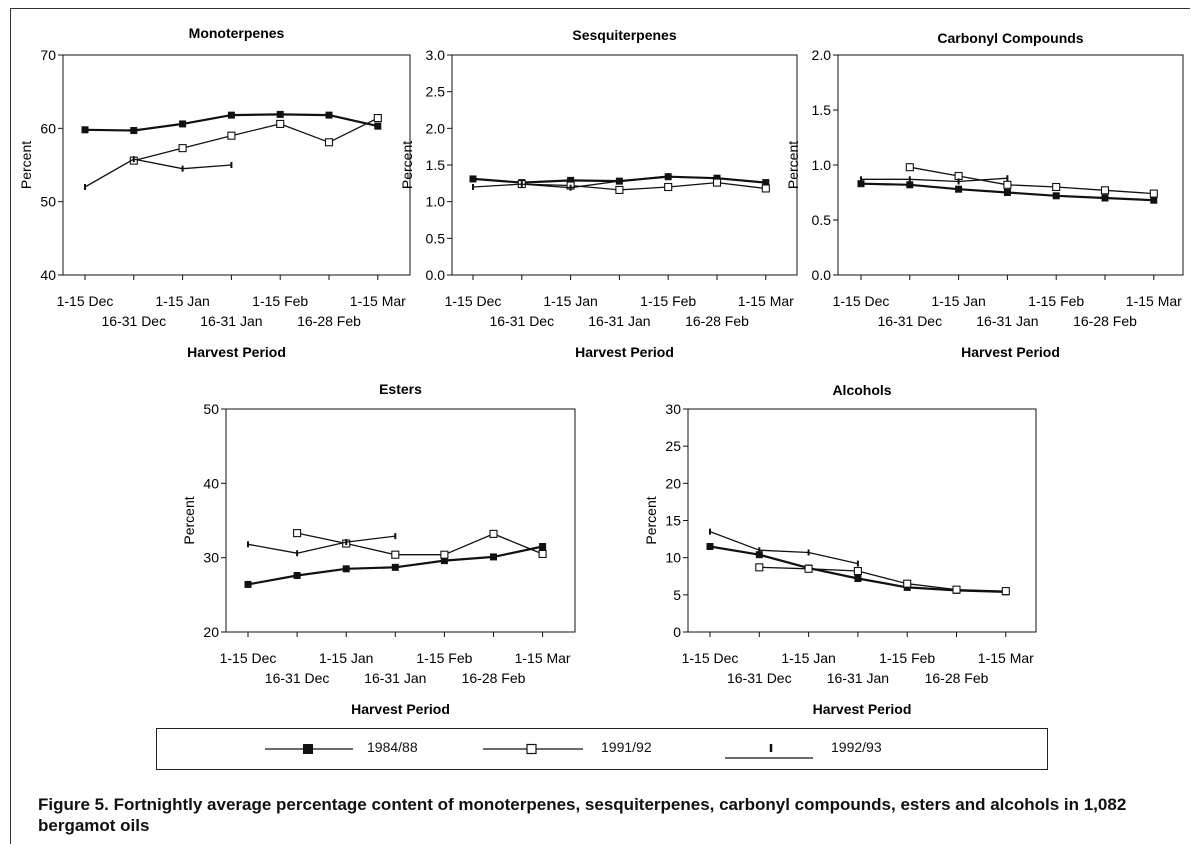 This screenshot has width=1191, height=845. I want to click on esters-x-tick-label: 1-15 Jan, so click(346, 658).